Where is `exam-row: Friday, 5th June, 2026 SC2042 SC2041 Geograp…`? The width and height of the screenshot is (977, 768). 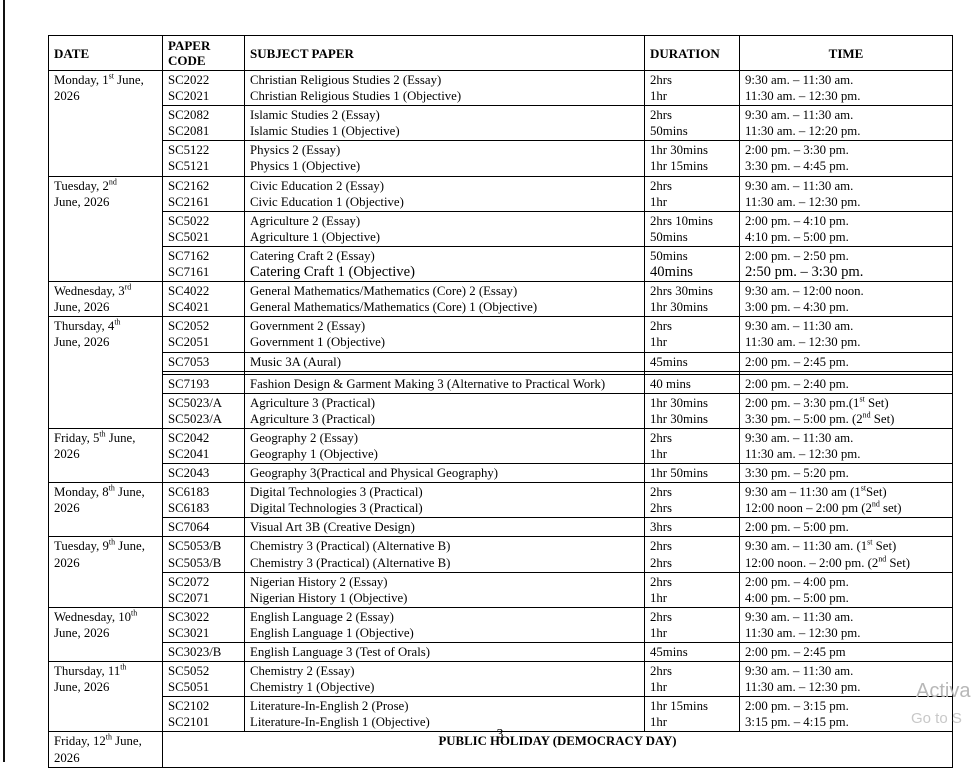 exam-row: Friday, 5th June, 2026 SC2042 SC2041 Geograp… is located at coordinates (500, 455).